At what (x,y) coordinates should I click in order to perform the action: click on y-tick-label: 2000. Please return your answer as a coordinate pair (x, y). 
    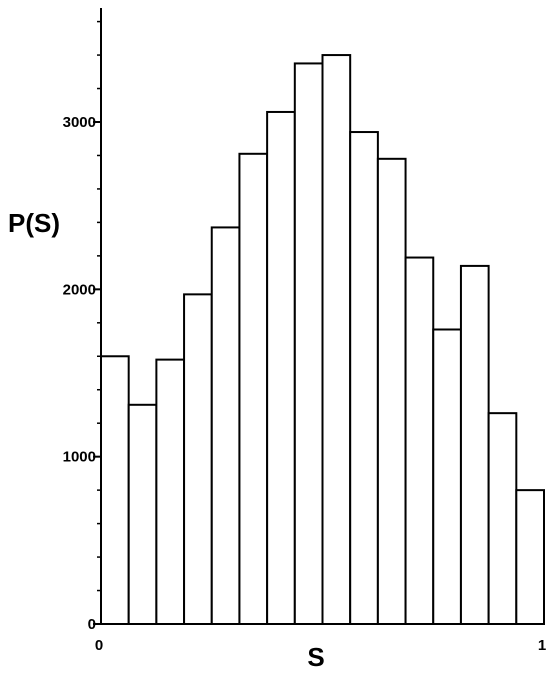
    Looking at the image, I should click on (79, 289).